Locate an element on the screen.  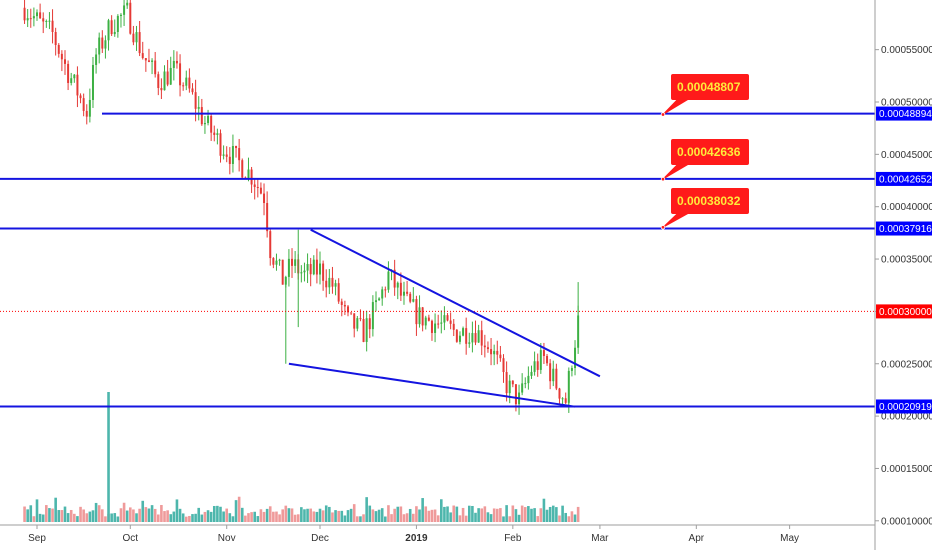
price-tick-label: 0.00040000 is located at coordinates (906, 207).